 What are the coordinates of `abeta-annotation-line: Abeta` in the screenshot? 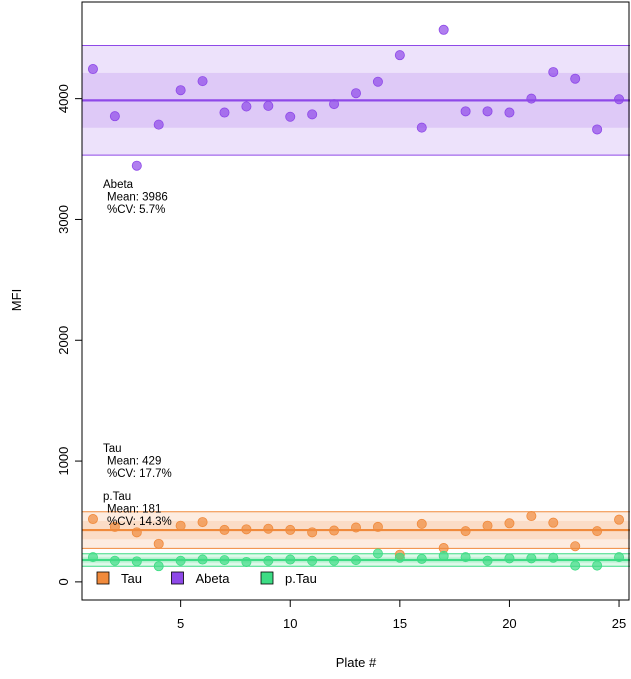 It's located at (118, 185).